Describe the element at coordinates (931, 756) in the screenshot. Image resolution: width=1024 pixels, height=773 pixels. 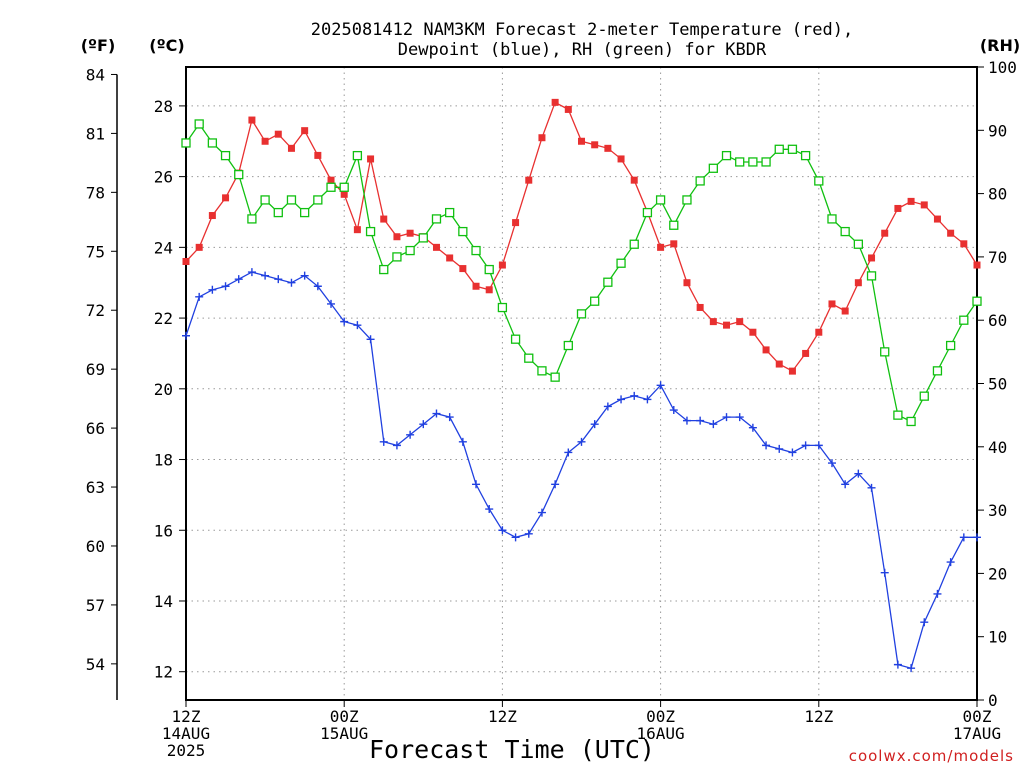
I see `site-credit: coolwx.com/models` at that location.